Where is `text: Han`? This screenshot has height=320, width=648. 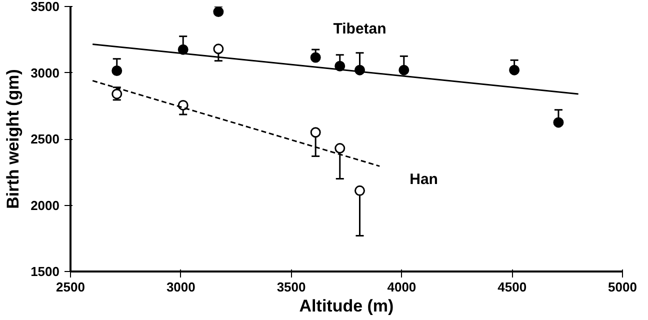 text: Han is located at coordinates (424, 179).